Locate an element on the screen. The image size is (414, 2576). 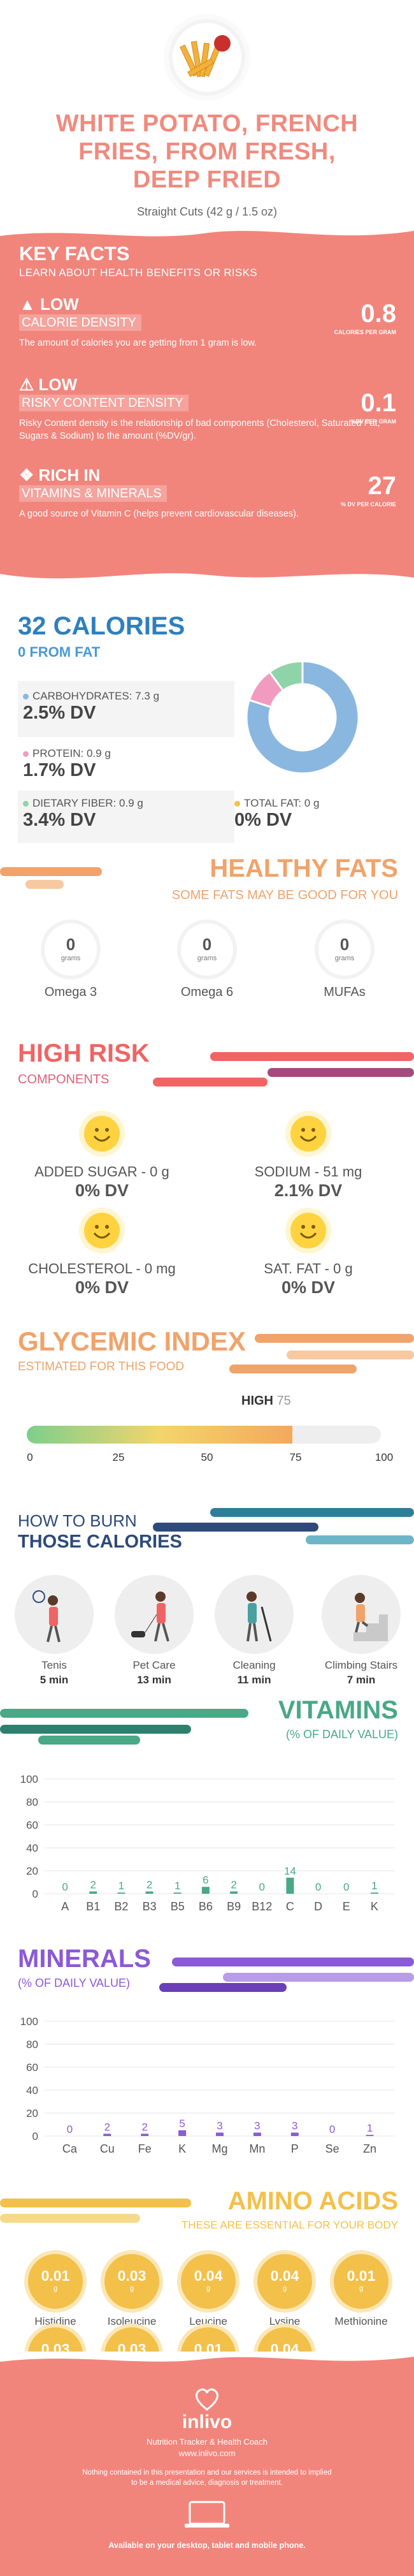
activity-name: Cleaning is located at coordinates (254, 1665).